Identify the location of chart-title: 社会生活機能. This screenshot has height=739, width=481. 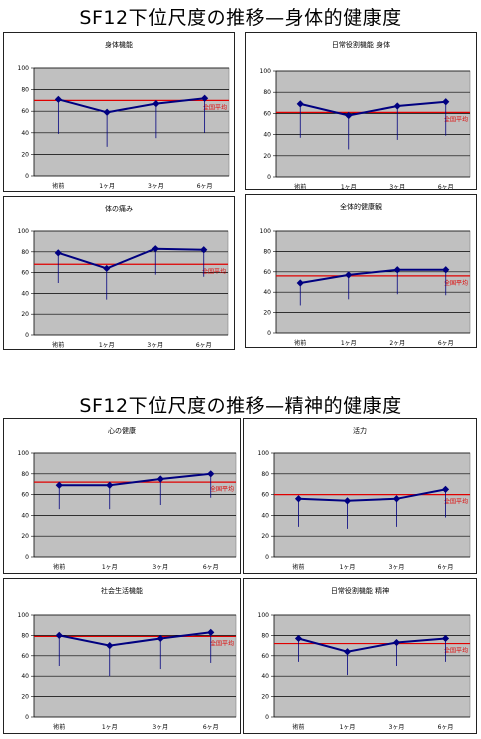
(122, 590).